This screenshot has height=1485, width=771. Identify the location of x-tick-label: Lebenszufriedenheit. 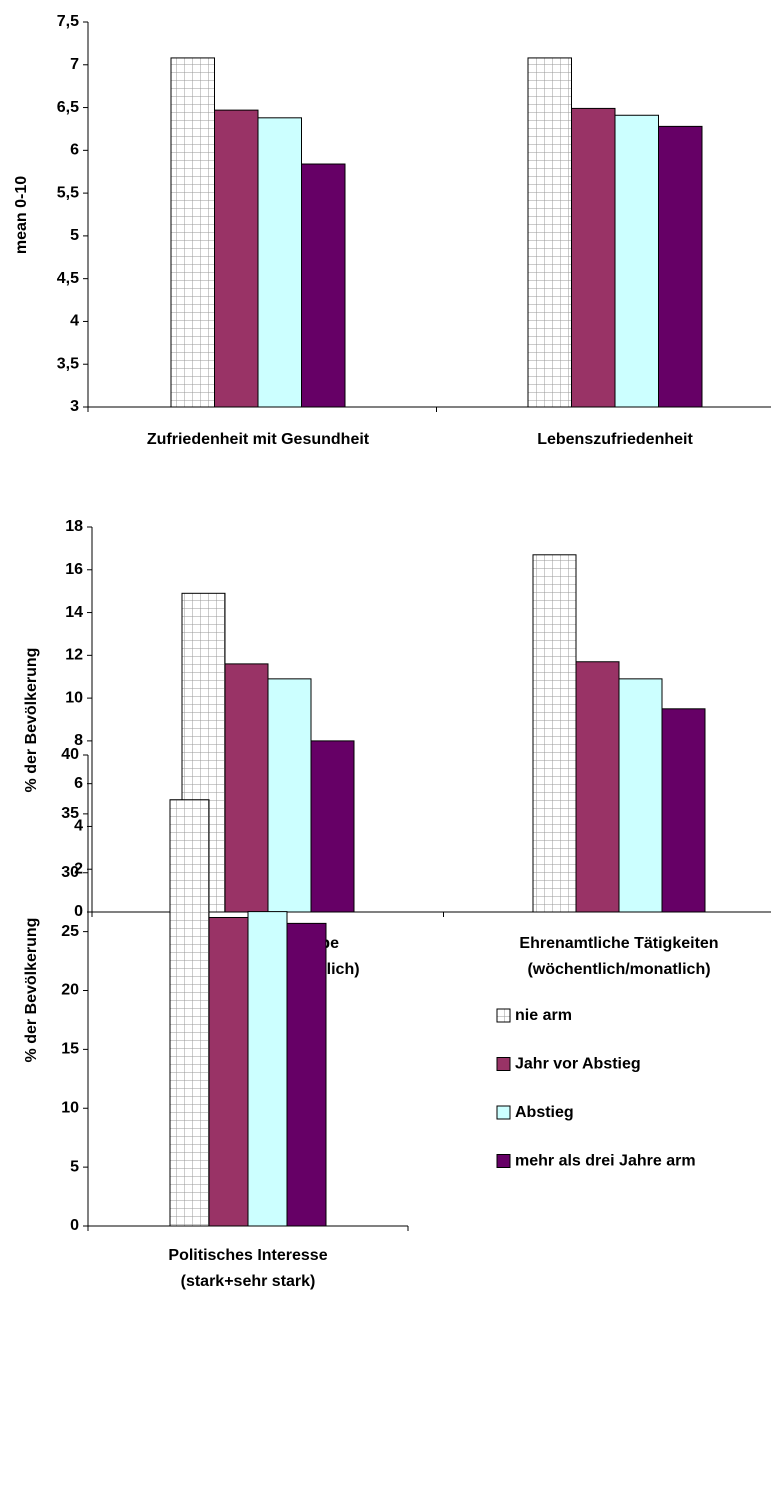
(615, 439).